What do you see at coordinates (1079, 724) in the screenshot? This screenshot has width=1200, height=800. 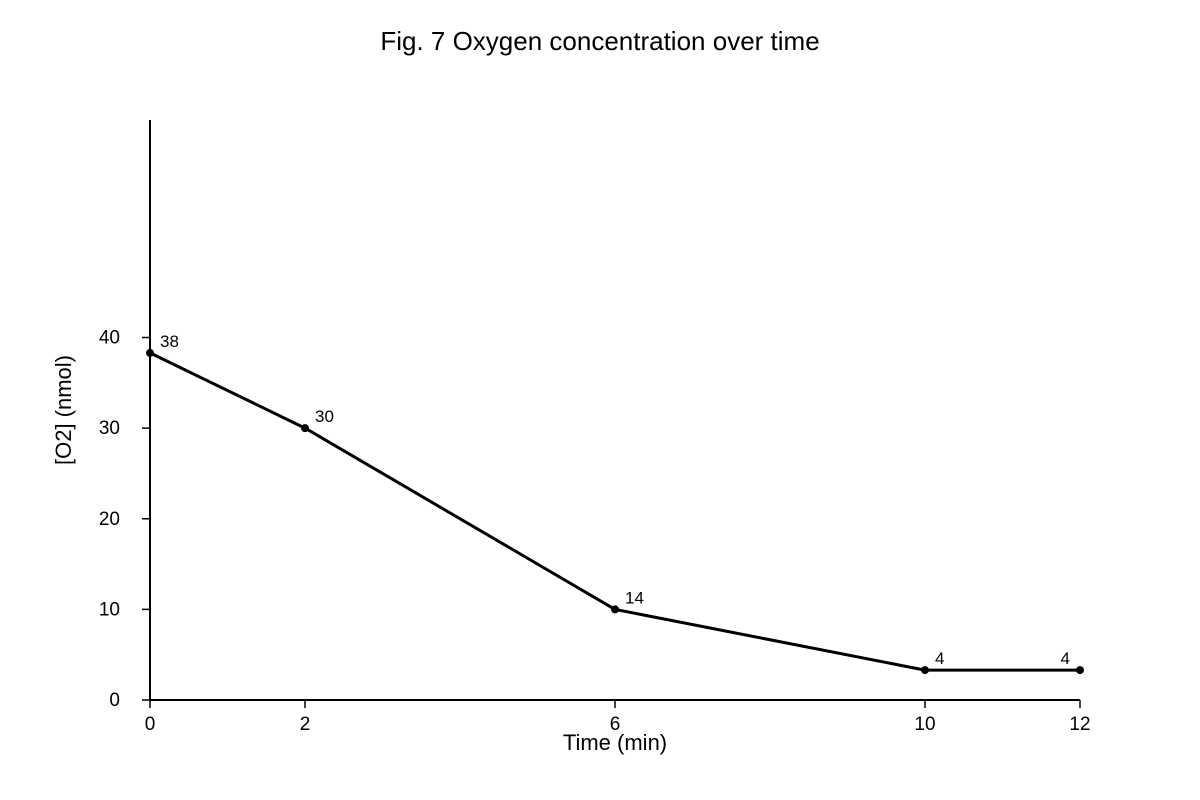 I see `x-tick-label: 12` at bounding box center [1079, 724].